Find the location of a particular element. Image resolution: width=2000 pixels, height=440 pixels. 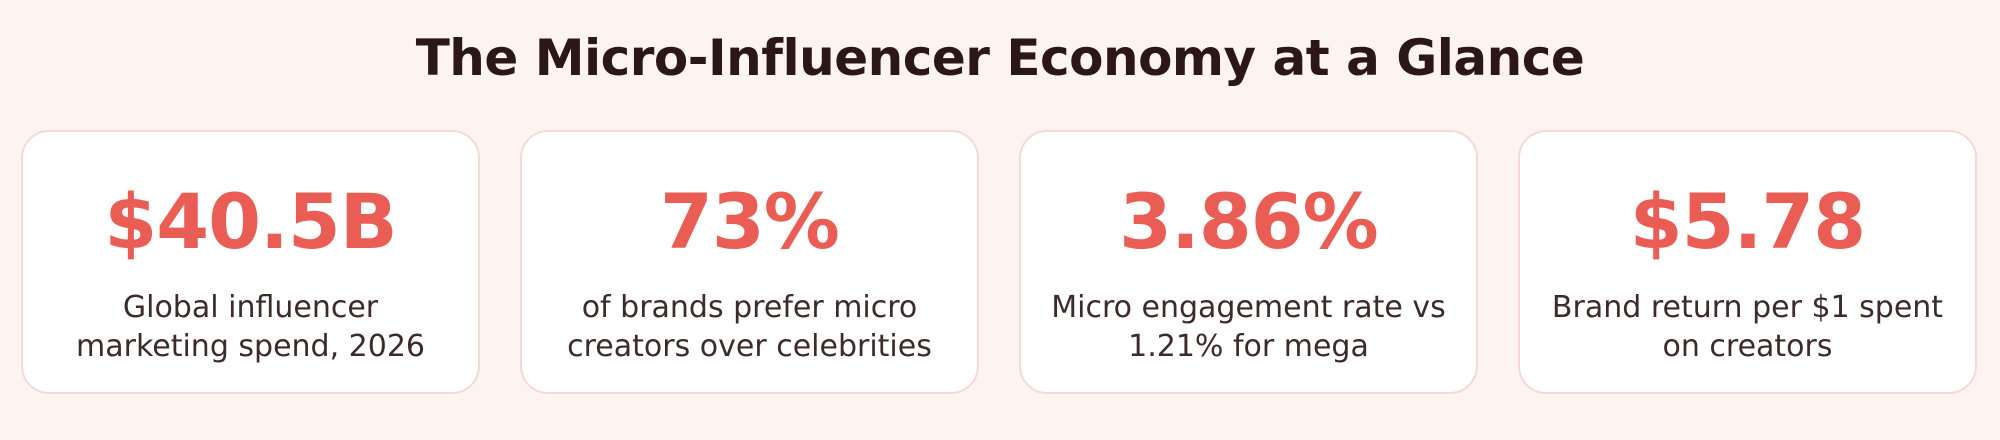

stat-value: 73% is located at coordinates (750, 221).